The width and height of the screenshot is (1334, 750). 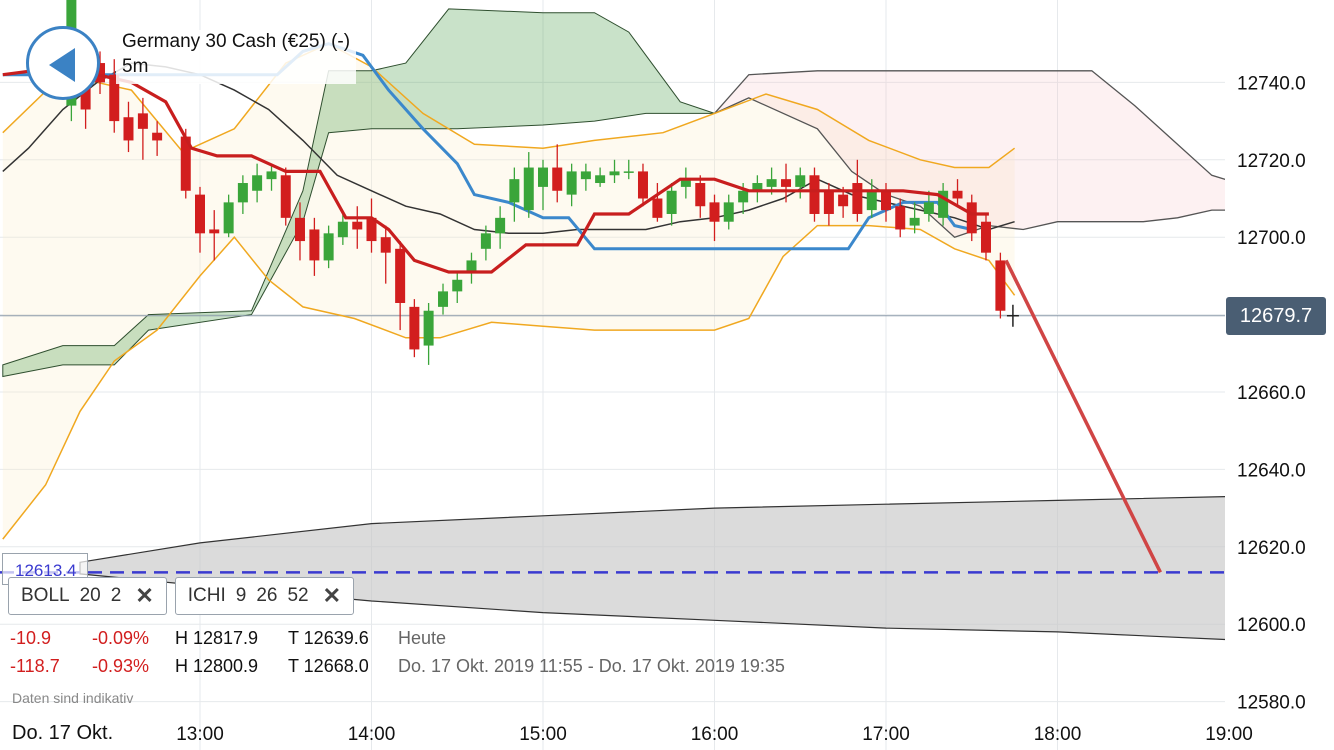 What do you see at coordinates (35, 666) in the screenshot?
I see `change-value: -118.7` at bounding box center [35, 666].